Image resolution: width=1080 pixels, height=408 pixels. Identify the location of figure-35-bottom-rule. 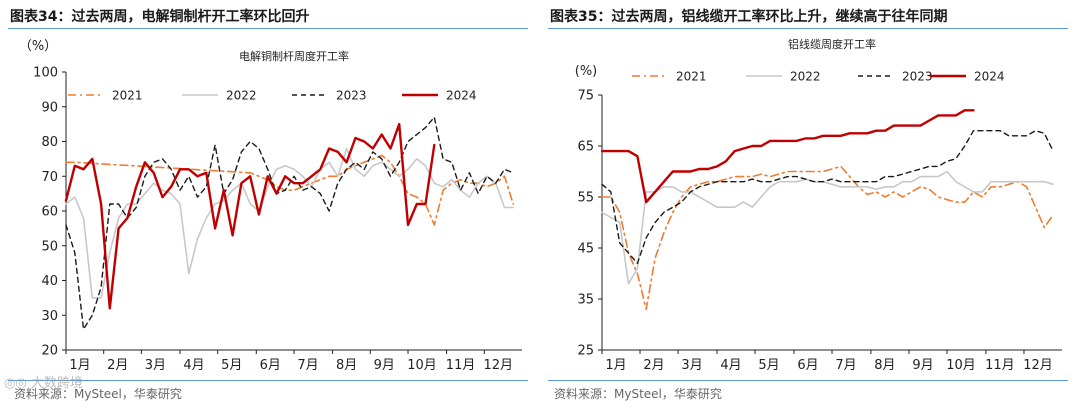
(808, 380).